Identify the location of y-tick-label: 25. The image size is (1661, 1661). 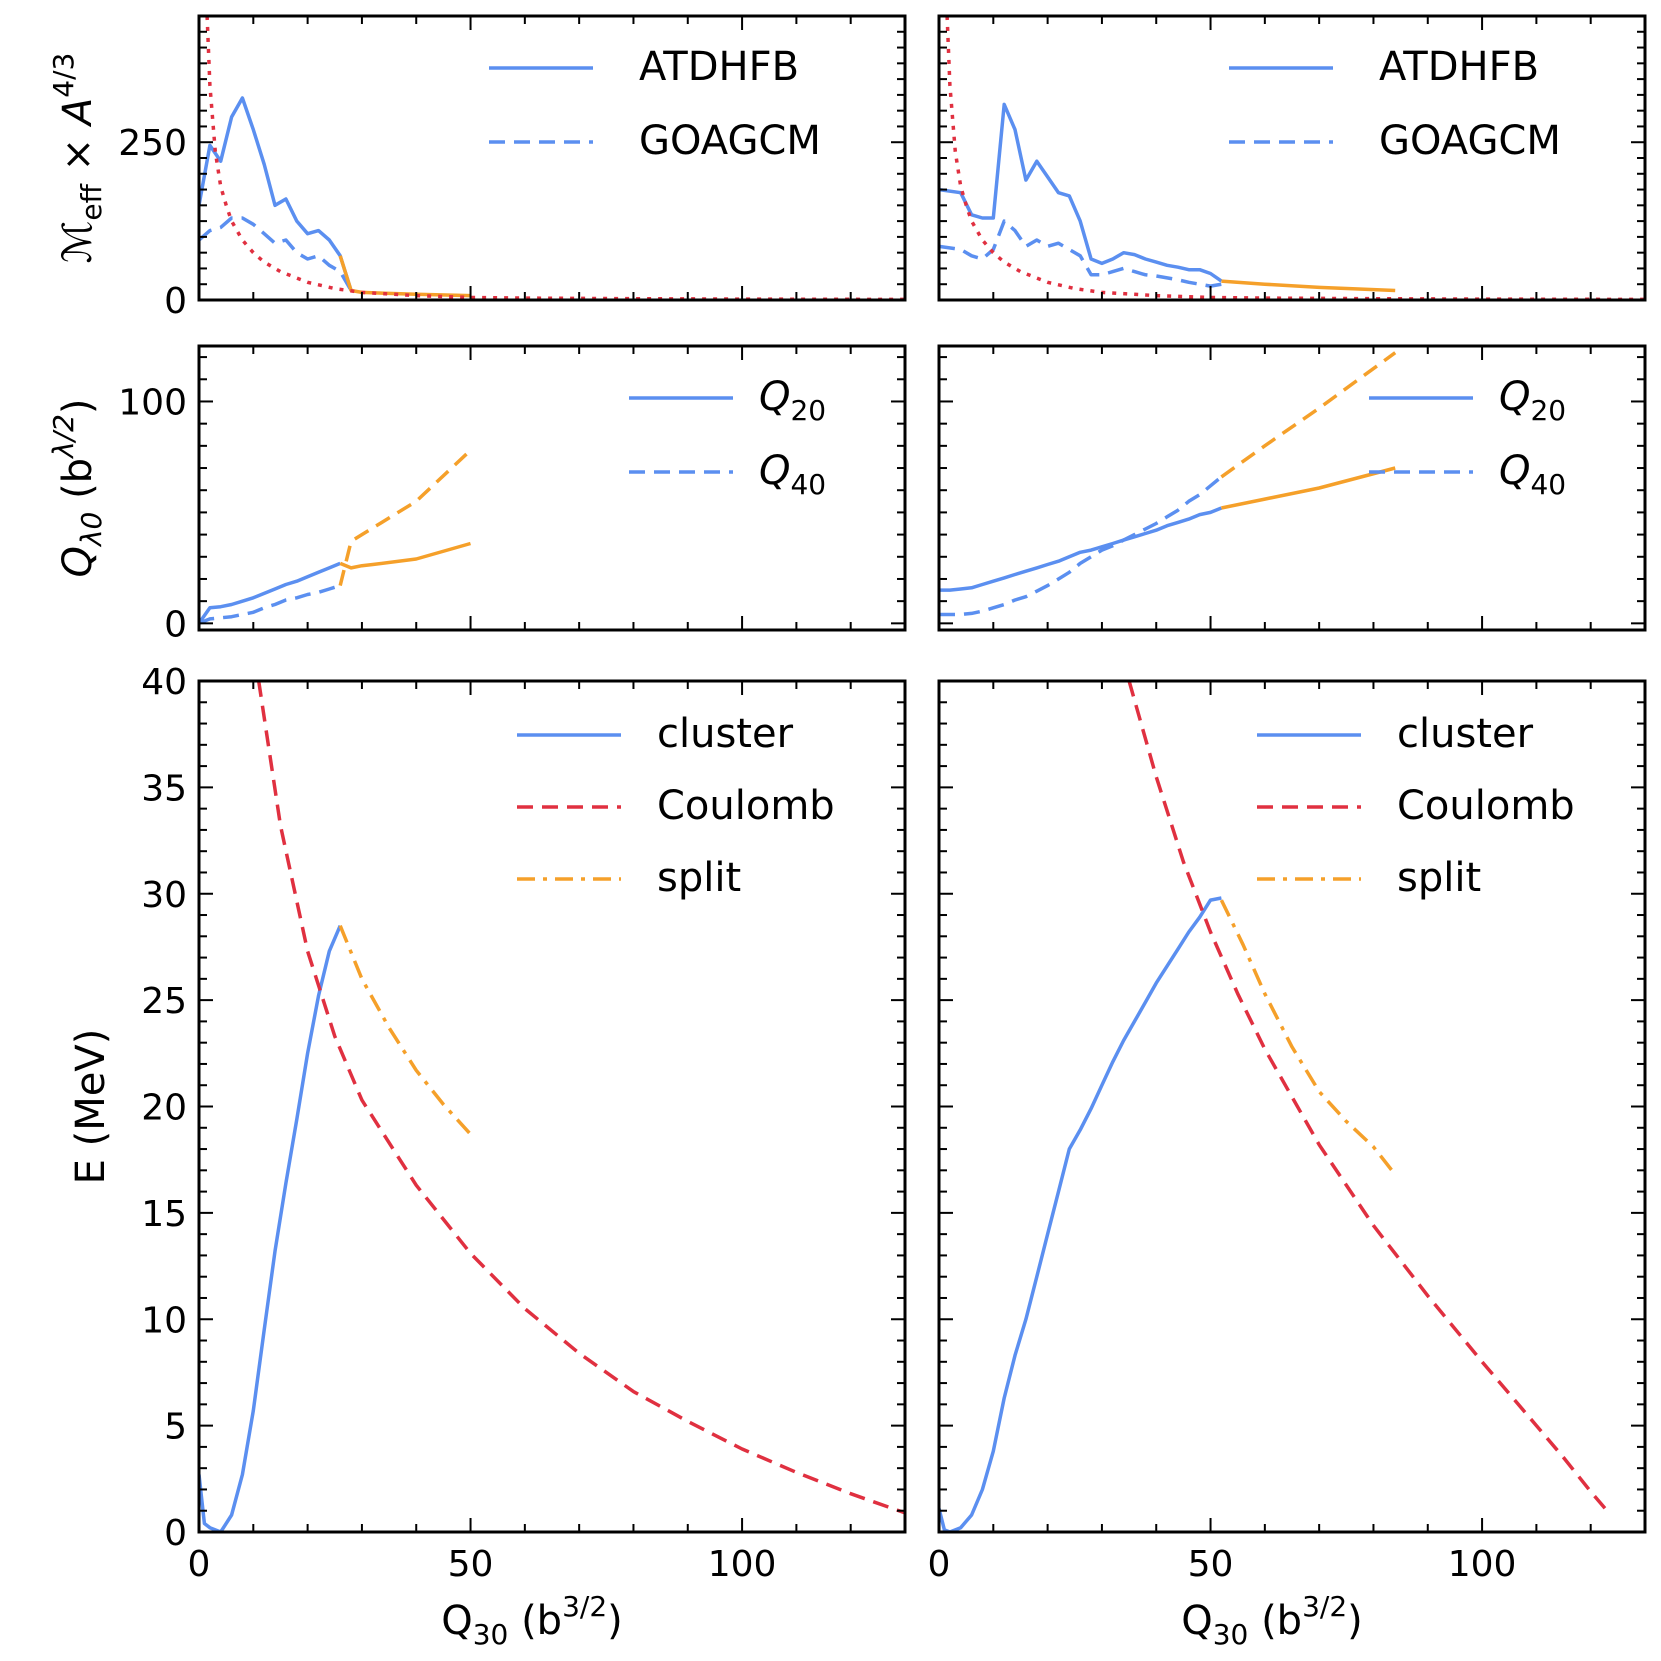
(164, 1001).